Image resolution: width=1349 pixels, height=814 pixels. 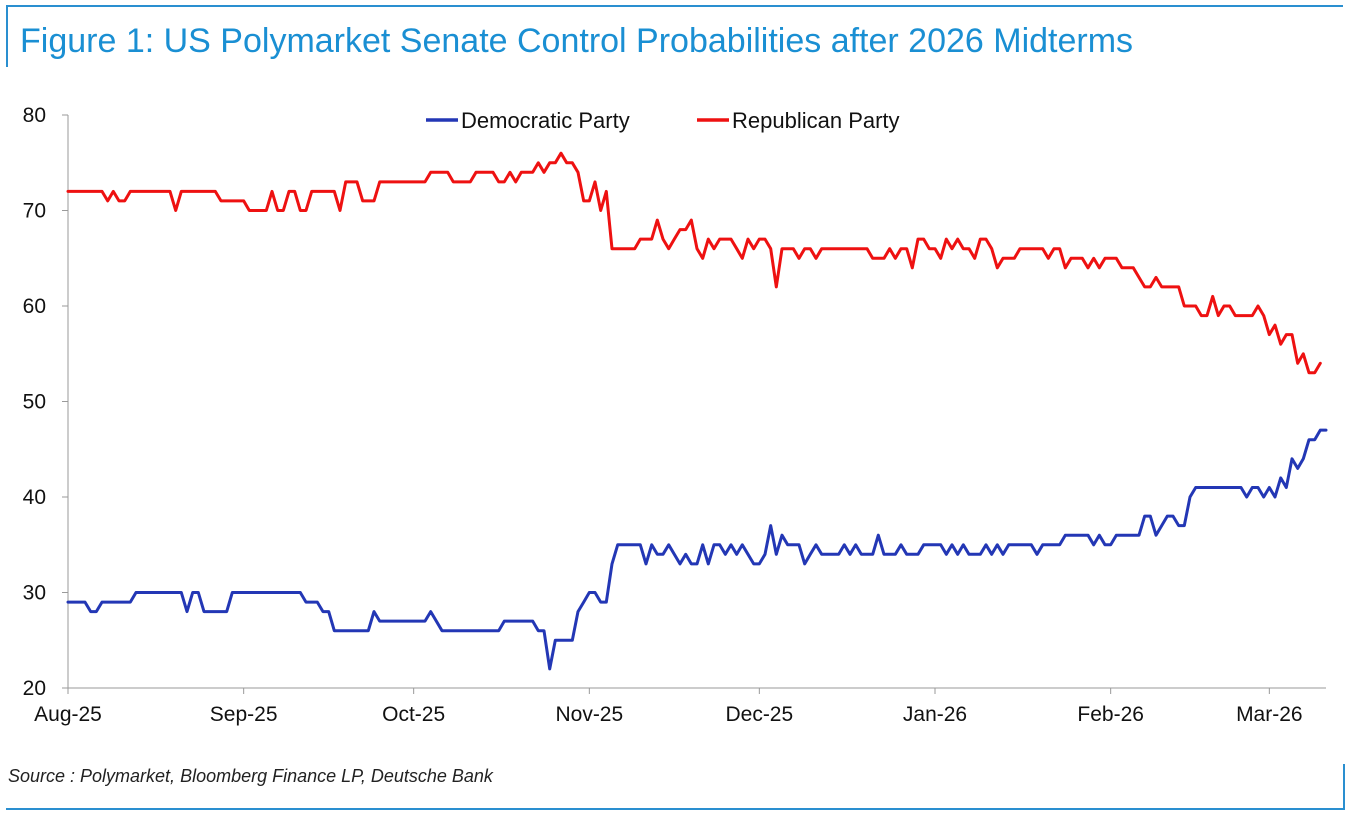 I want to click on y-tick-label: 70, so click(x=34, y=211).